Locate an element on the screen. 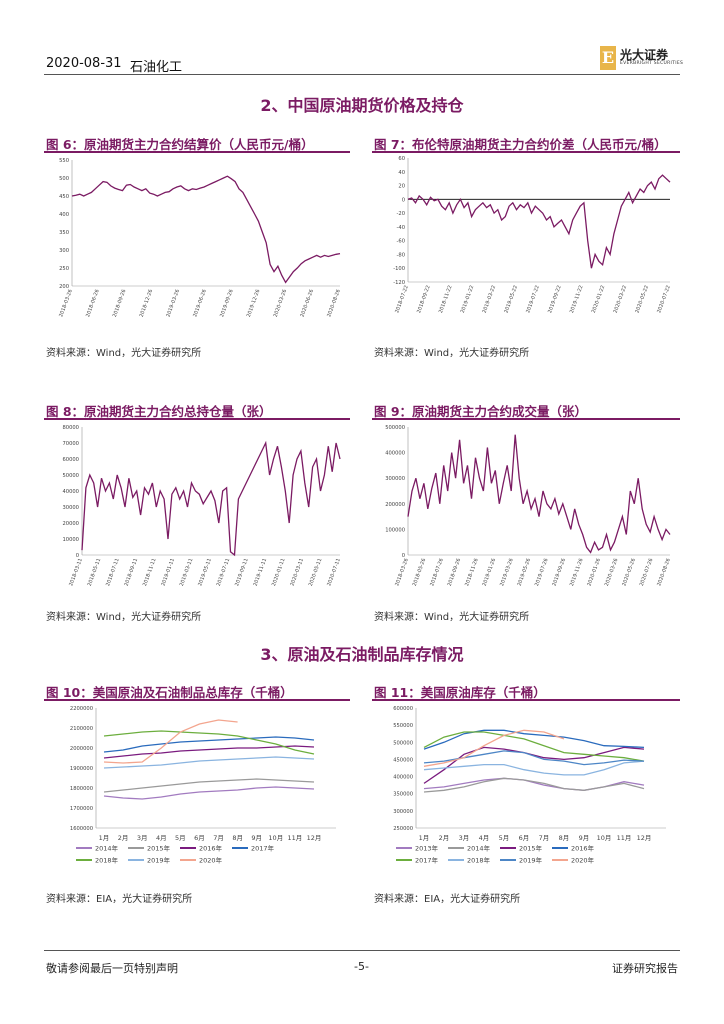 This screenshot has height=1024, width=724. x-tick-label: 6月 is located at coordinates (524, 838).